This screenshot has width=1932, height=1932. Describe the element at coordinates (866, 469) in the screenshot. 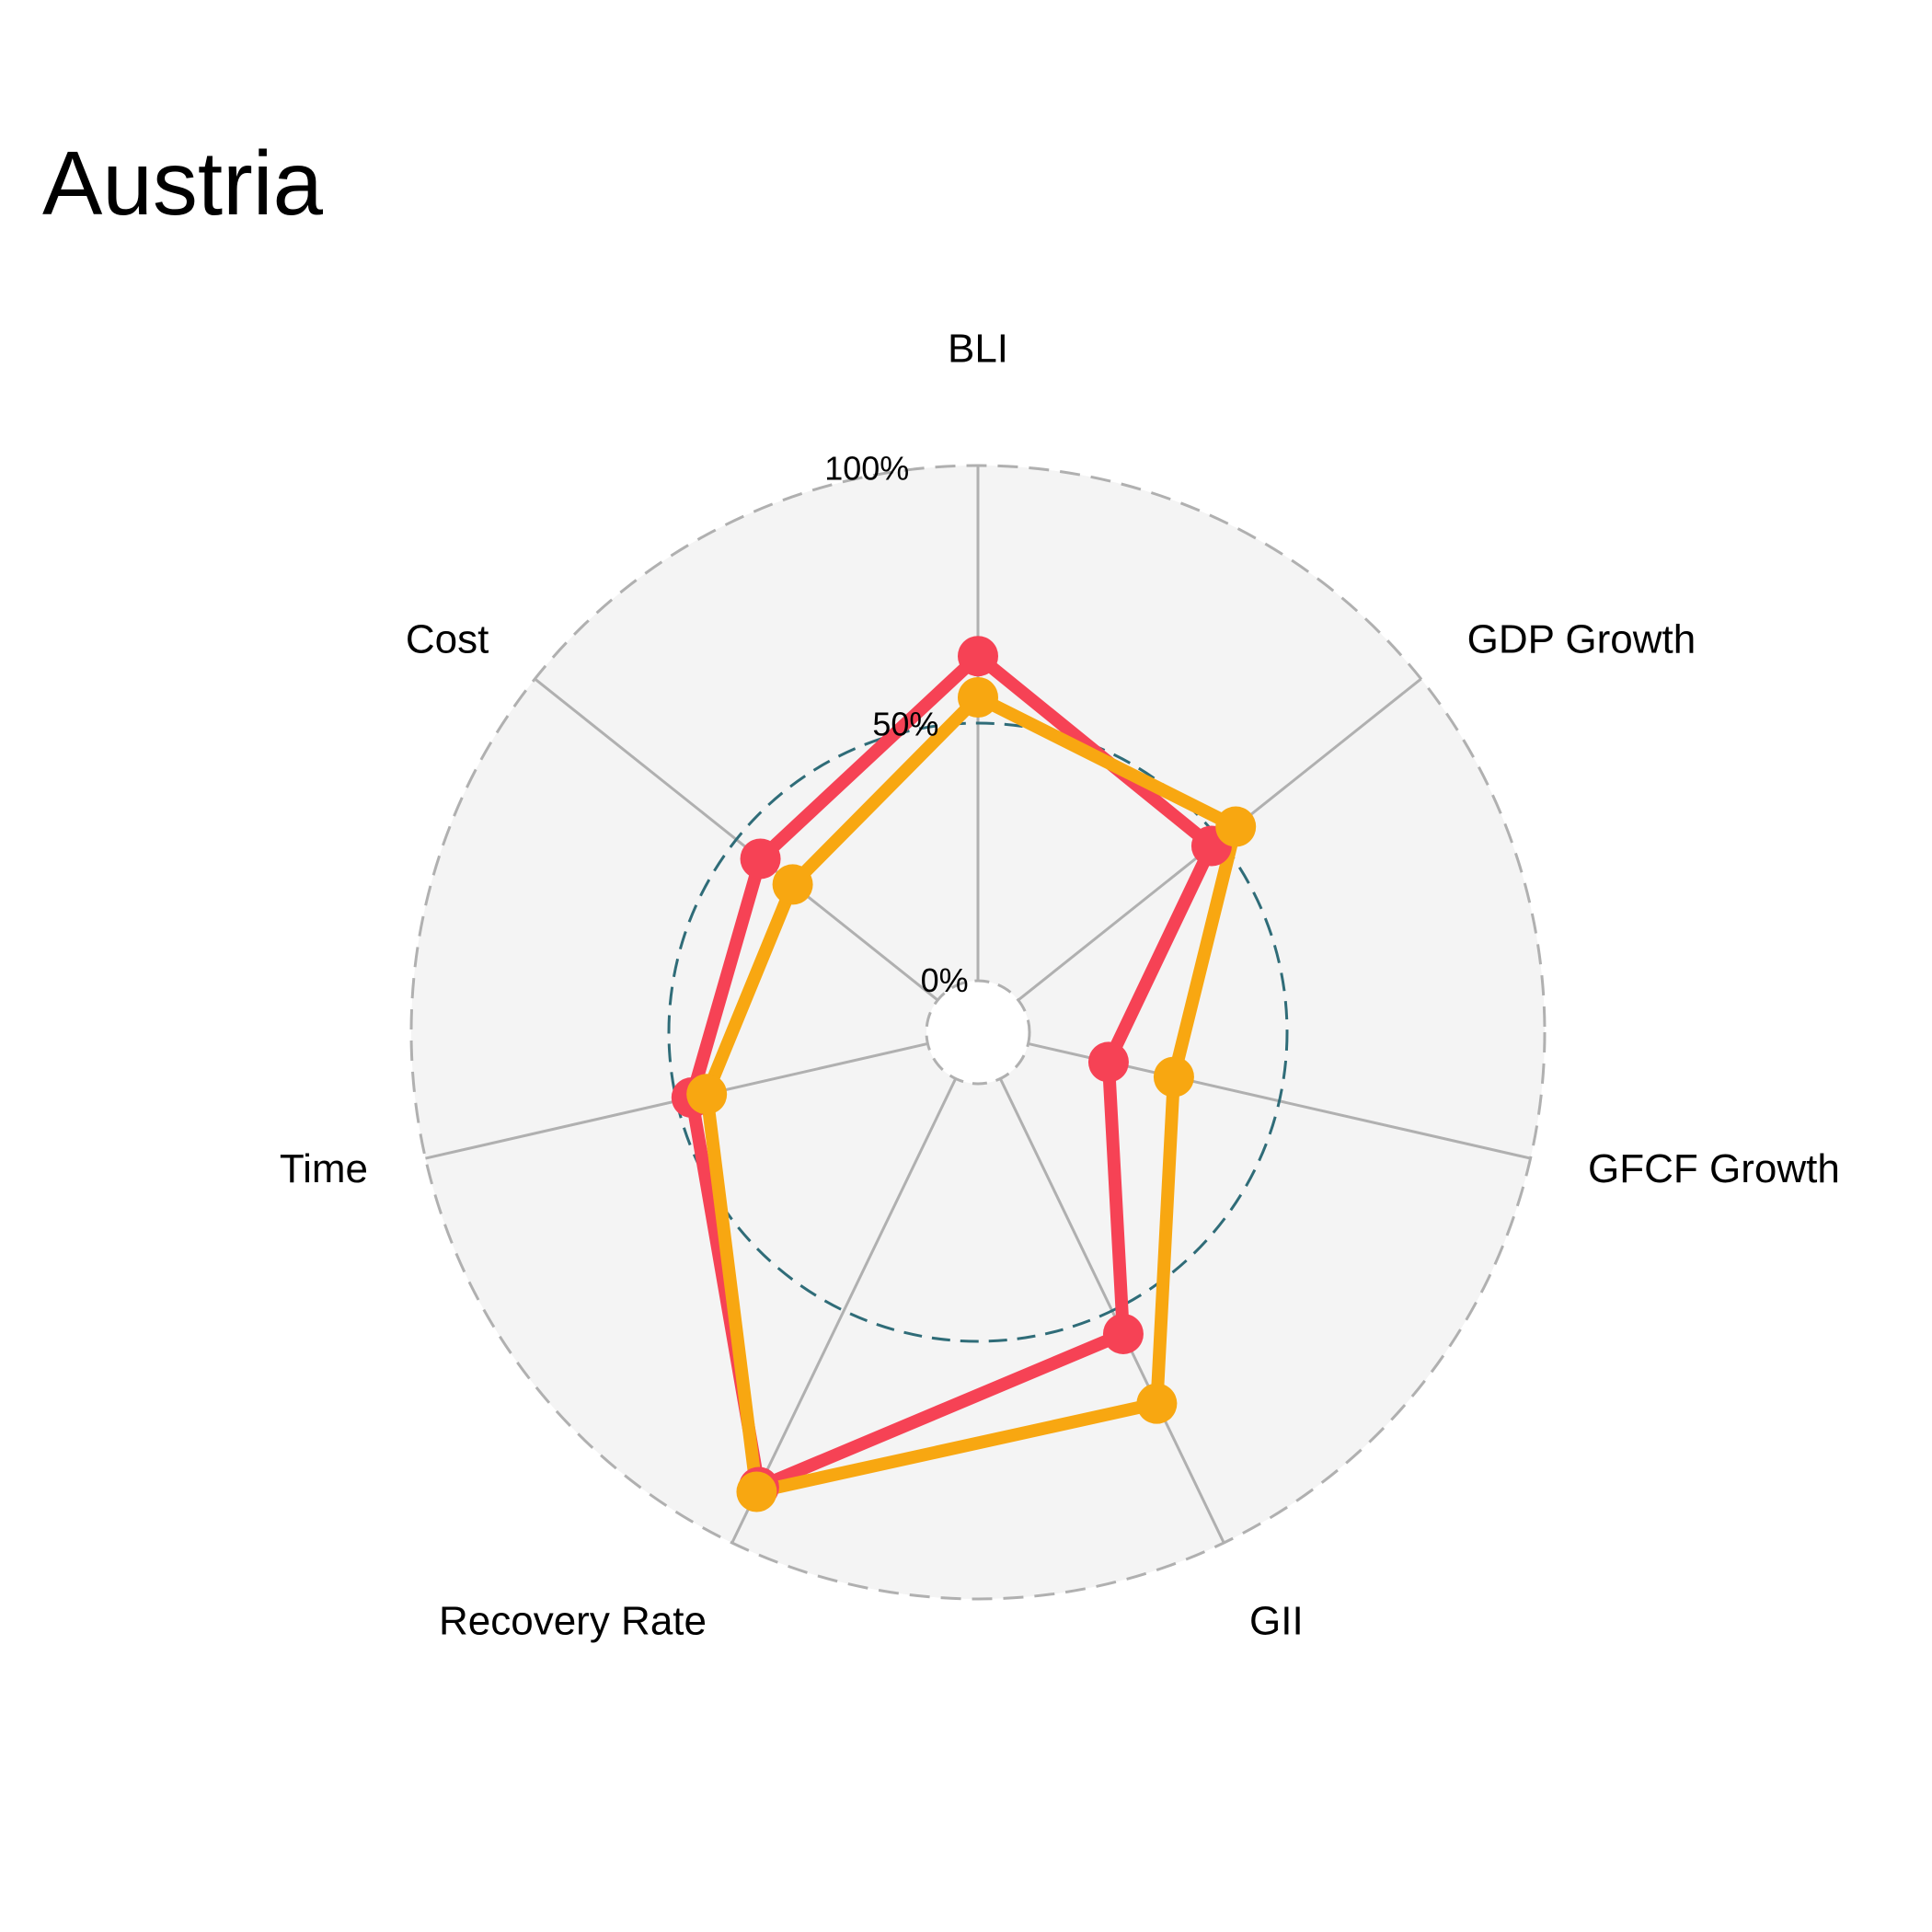

I see `radial-tick-label: 100%` at that location.